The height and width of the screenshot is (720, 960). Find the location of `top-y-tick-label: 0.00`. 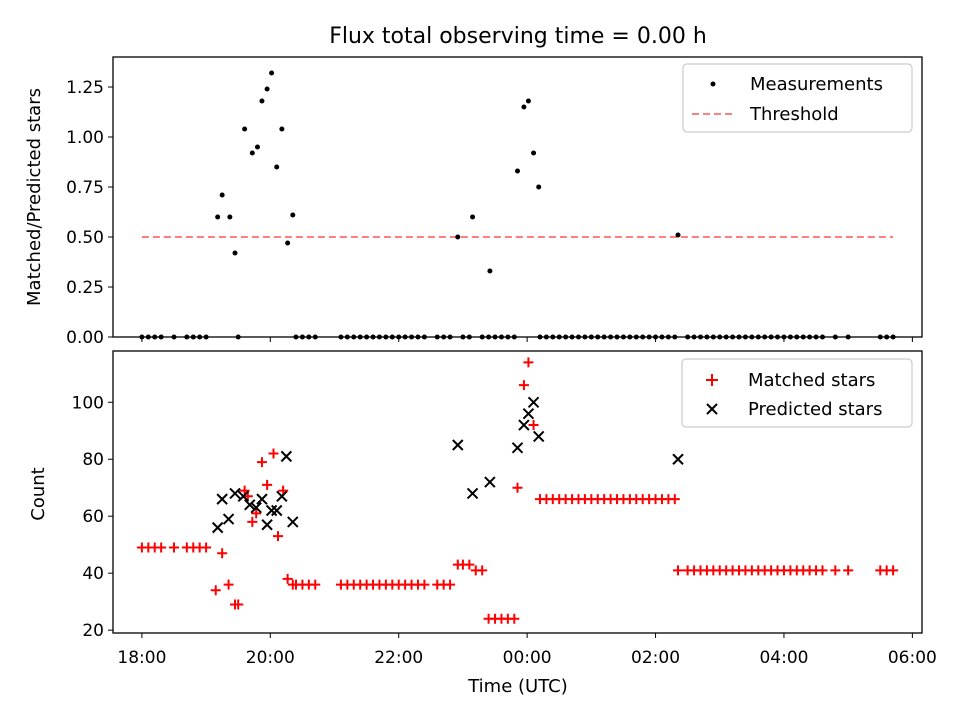

top-y-tick-label: 0.00 is located at coordinates (85, 338).